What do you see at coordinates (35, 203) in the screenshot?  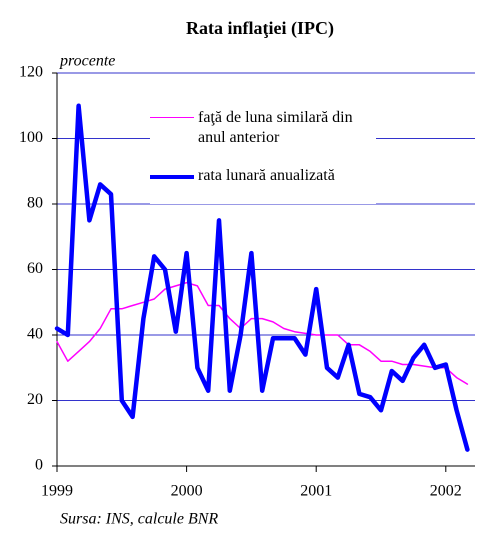 I see `y-tick-label: 80` at bounding box center [35, 203].